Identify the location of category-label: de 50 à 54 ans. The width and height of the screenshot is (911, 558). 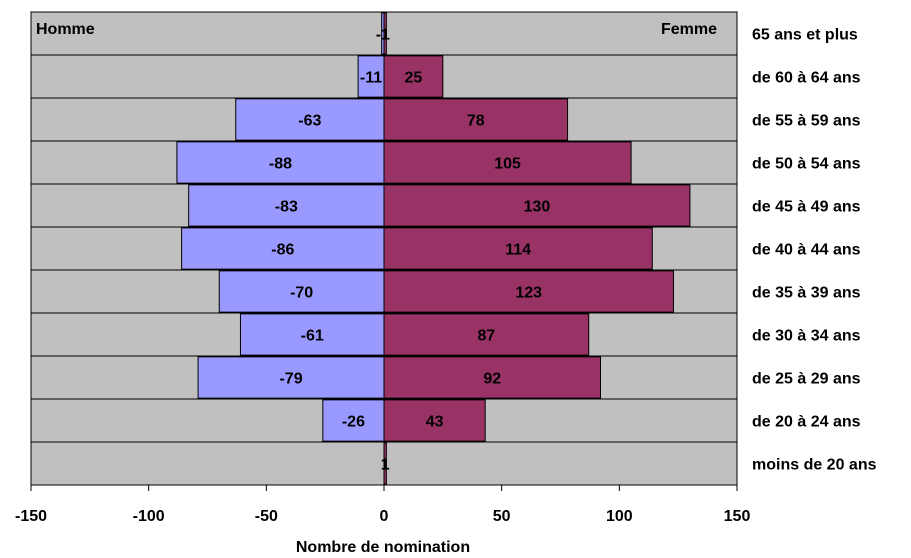
(806, 164).